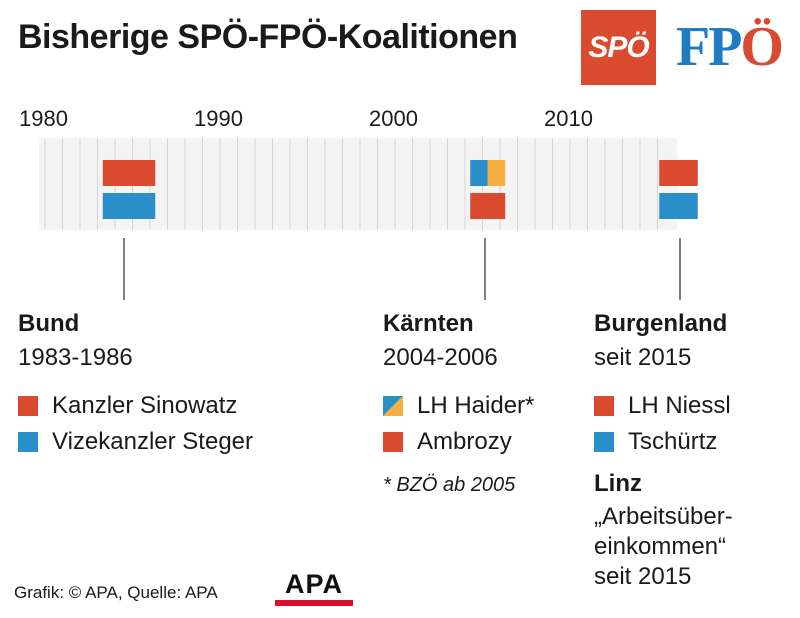 The height and width of the screenshot is (618, 800). Describe the element at coordinates (440, 357) in the screenshot. I see `panel-kaernten-period: 2004-2006` at that location.